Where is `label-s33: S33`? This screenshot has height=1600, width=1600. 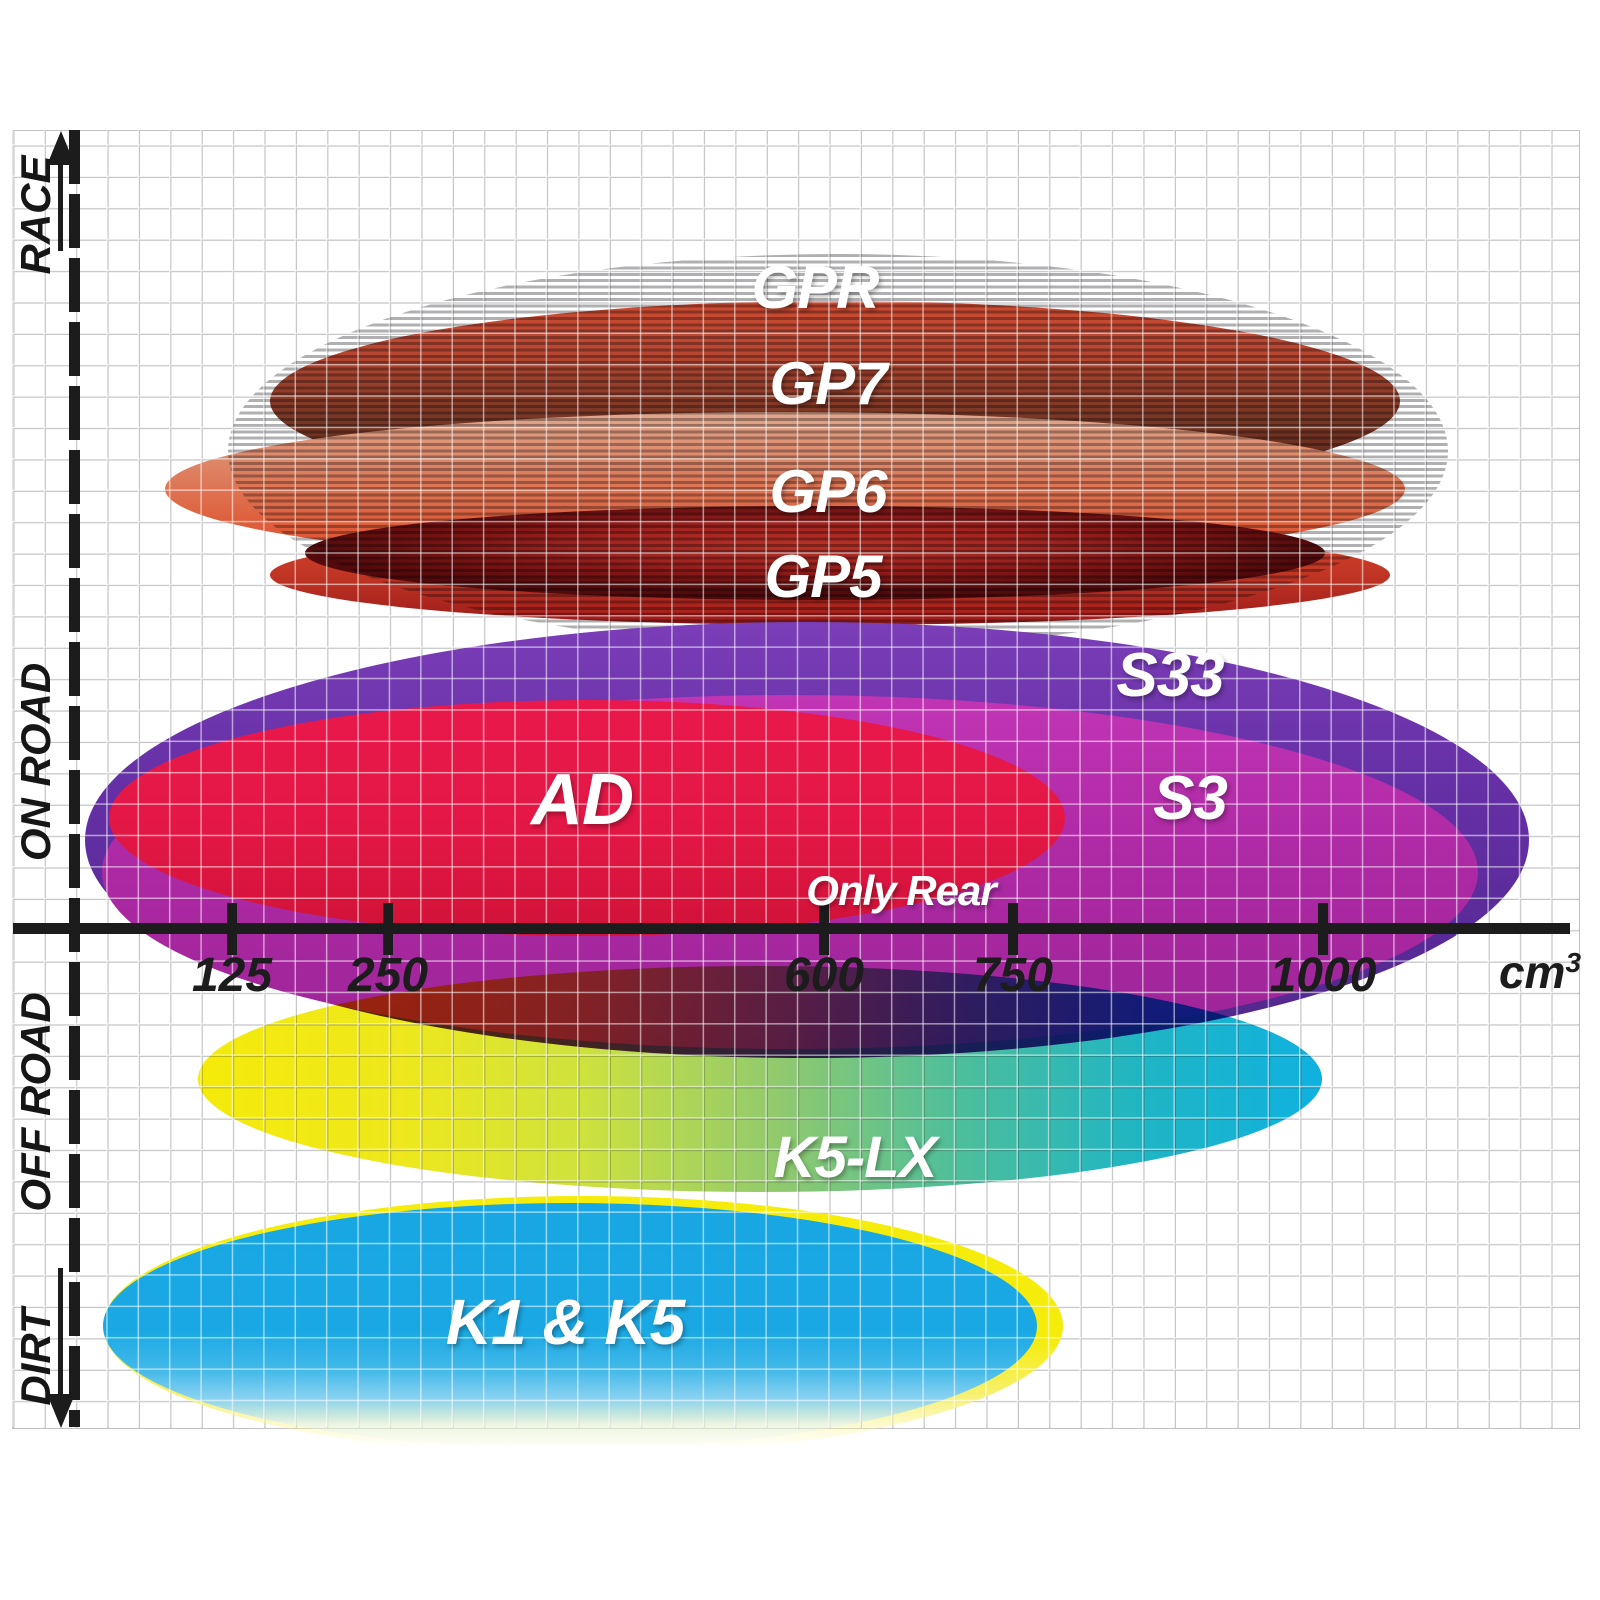
label-s33: S33 is located at coordinates (1170, 675).